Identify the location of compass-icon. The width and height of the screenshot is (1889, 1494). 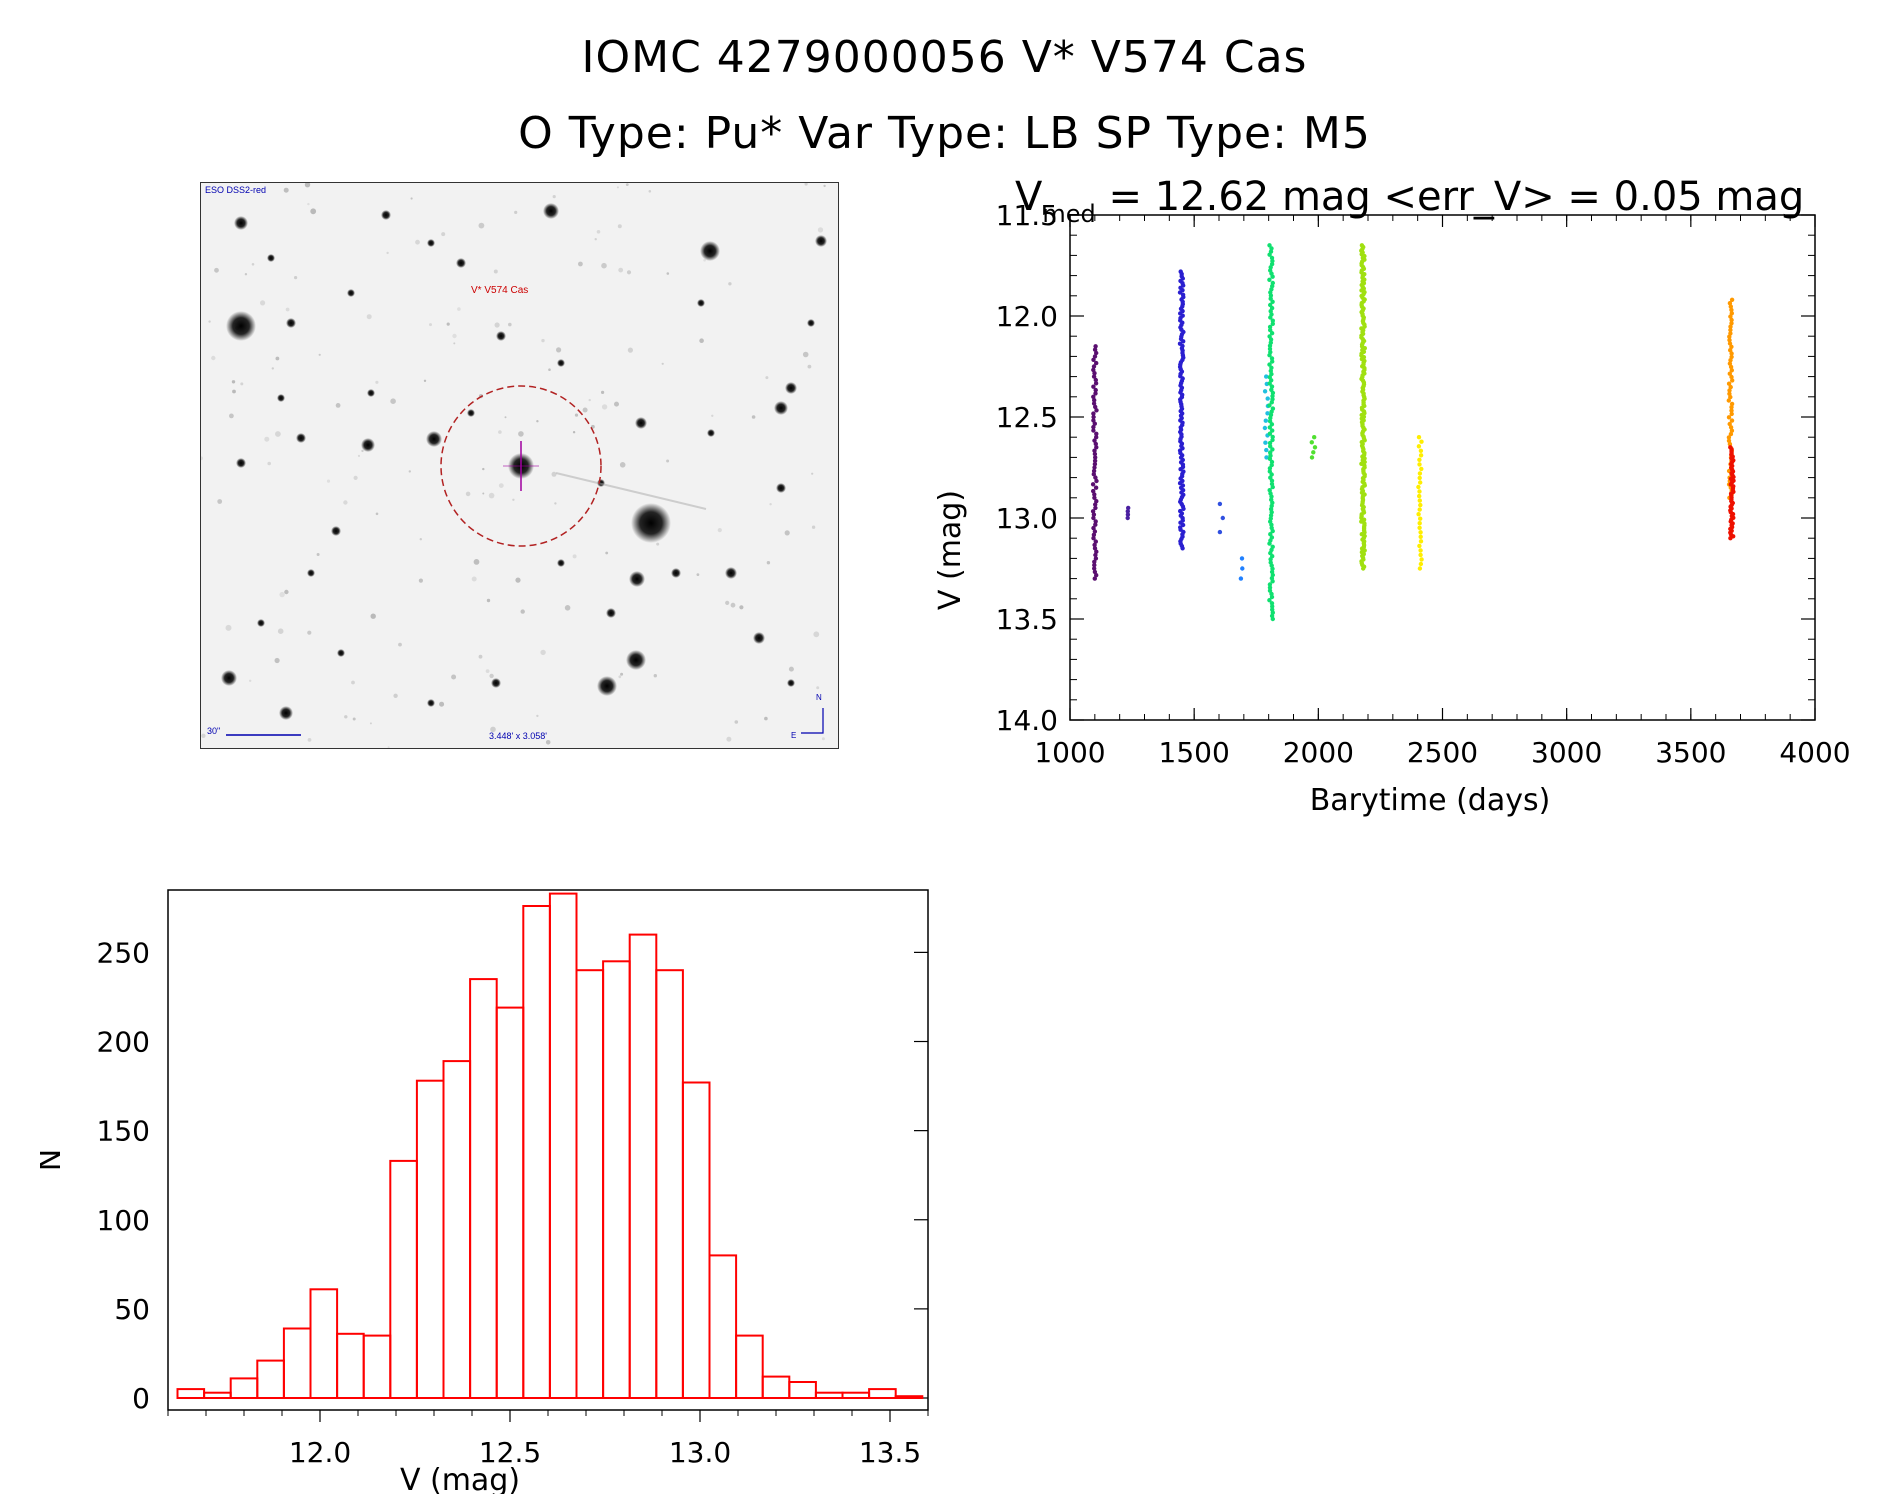
(812, 721).